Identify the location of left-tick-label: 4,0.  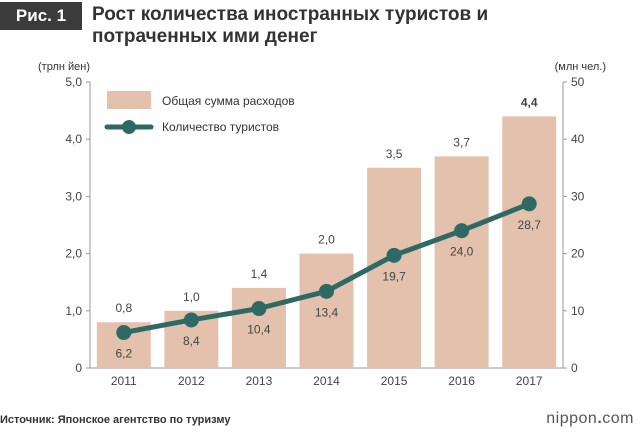
(73, 139).